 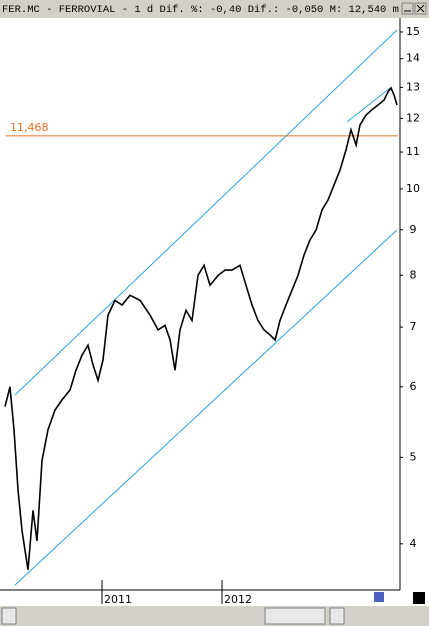 I want to click on header-bar, so click(x=214, y=9).